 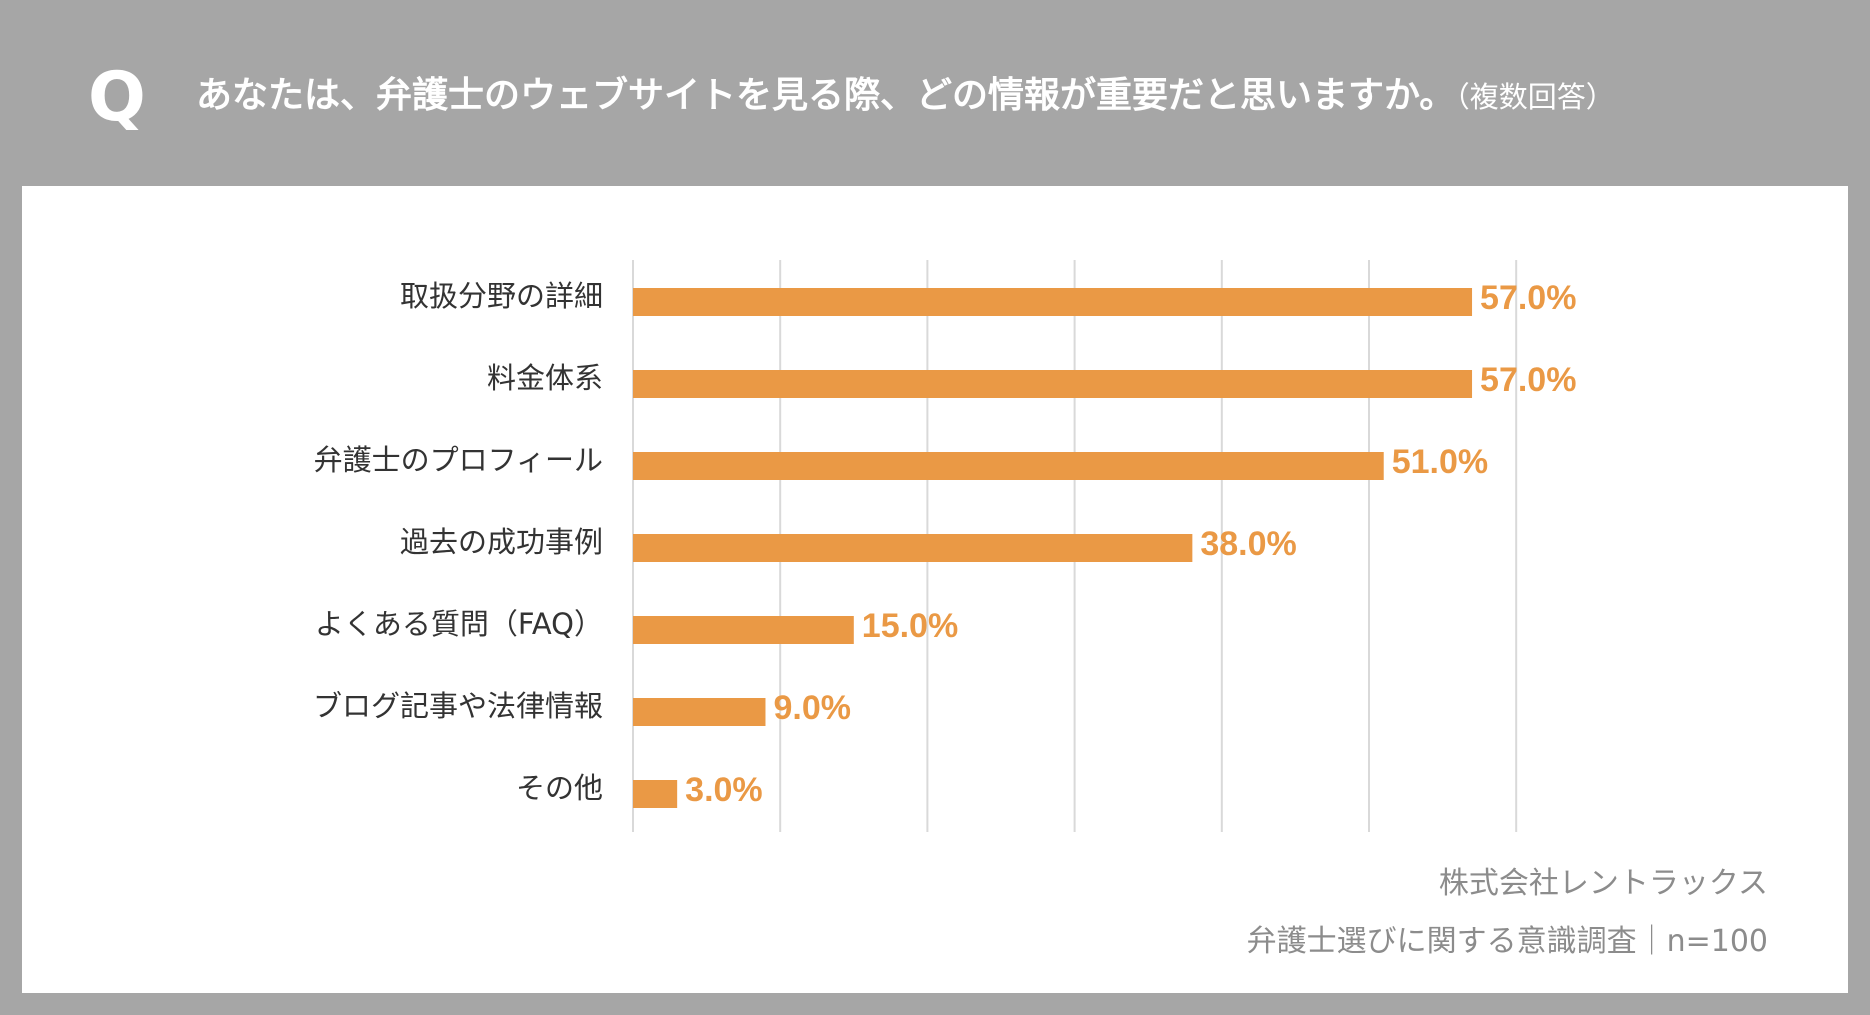 I want to click on question-note: （複数回答）, so click(x=1535, y=97).